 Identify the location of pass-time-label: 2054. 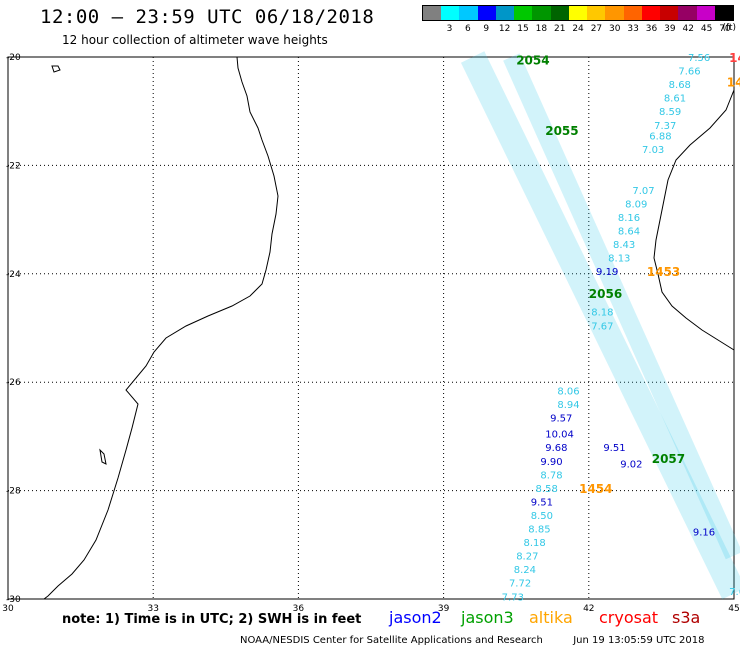
(532, 61).